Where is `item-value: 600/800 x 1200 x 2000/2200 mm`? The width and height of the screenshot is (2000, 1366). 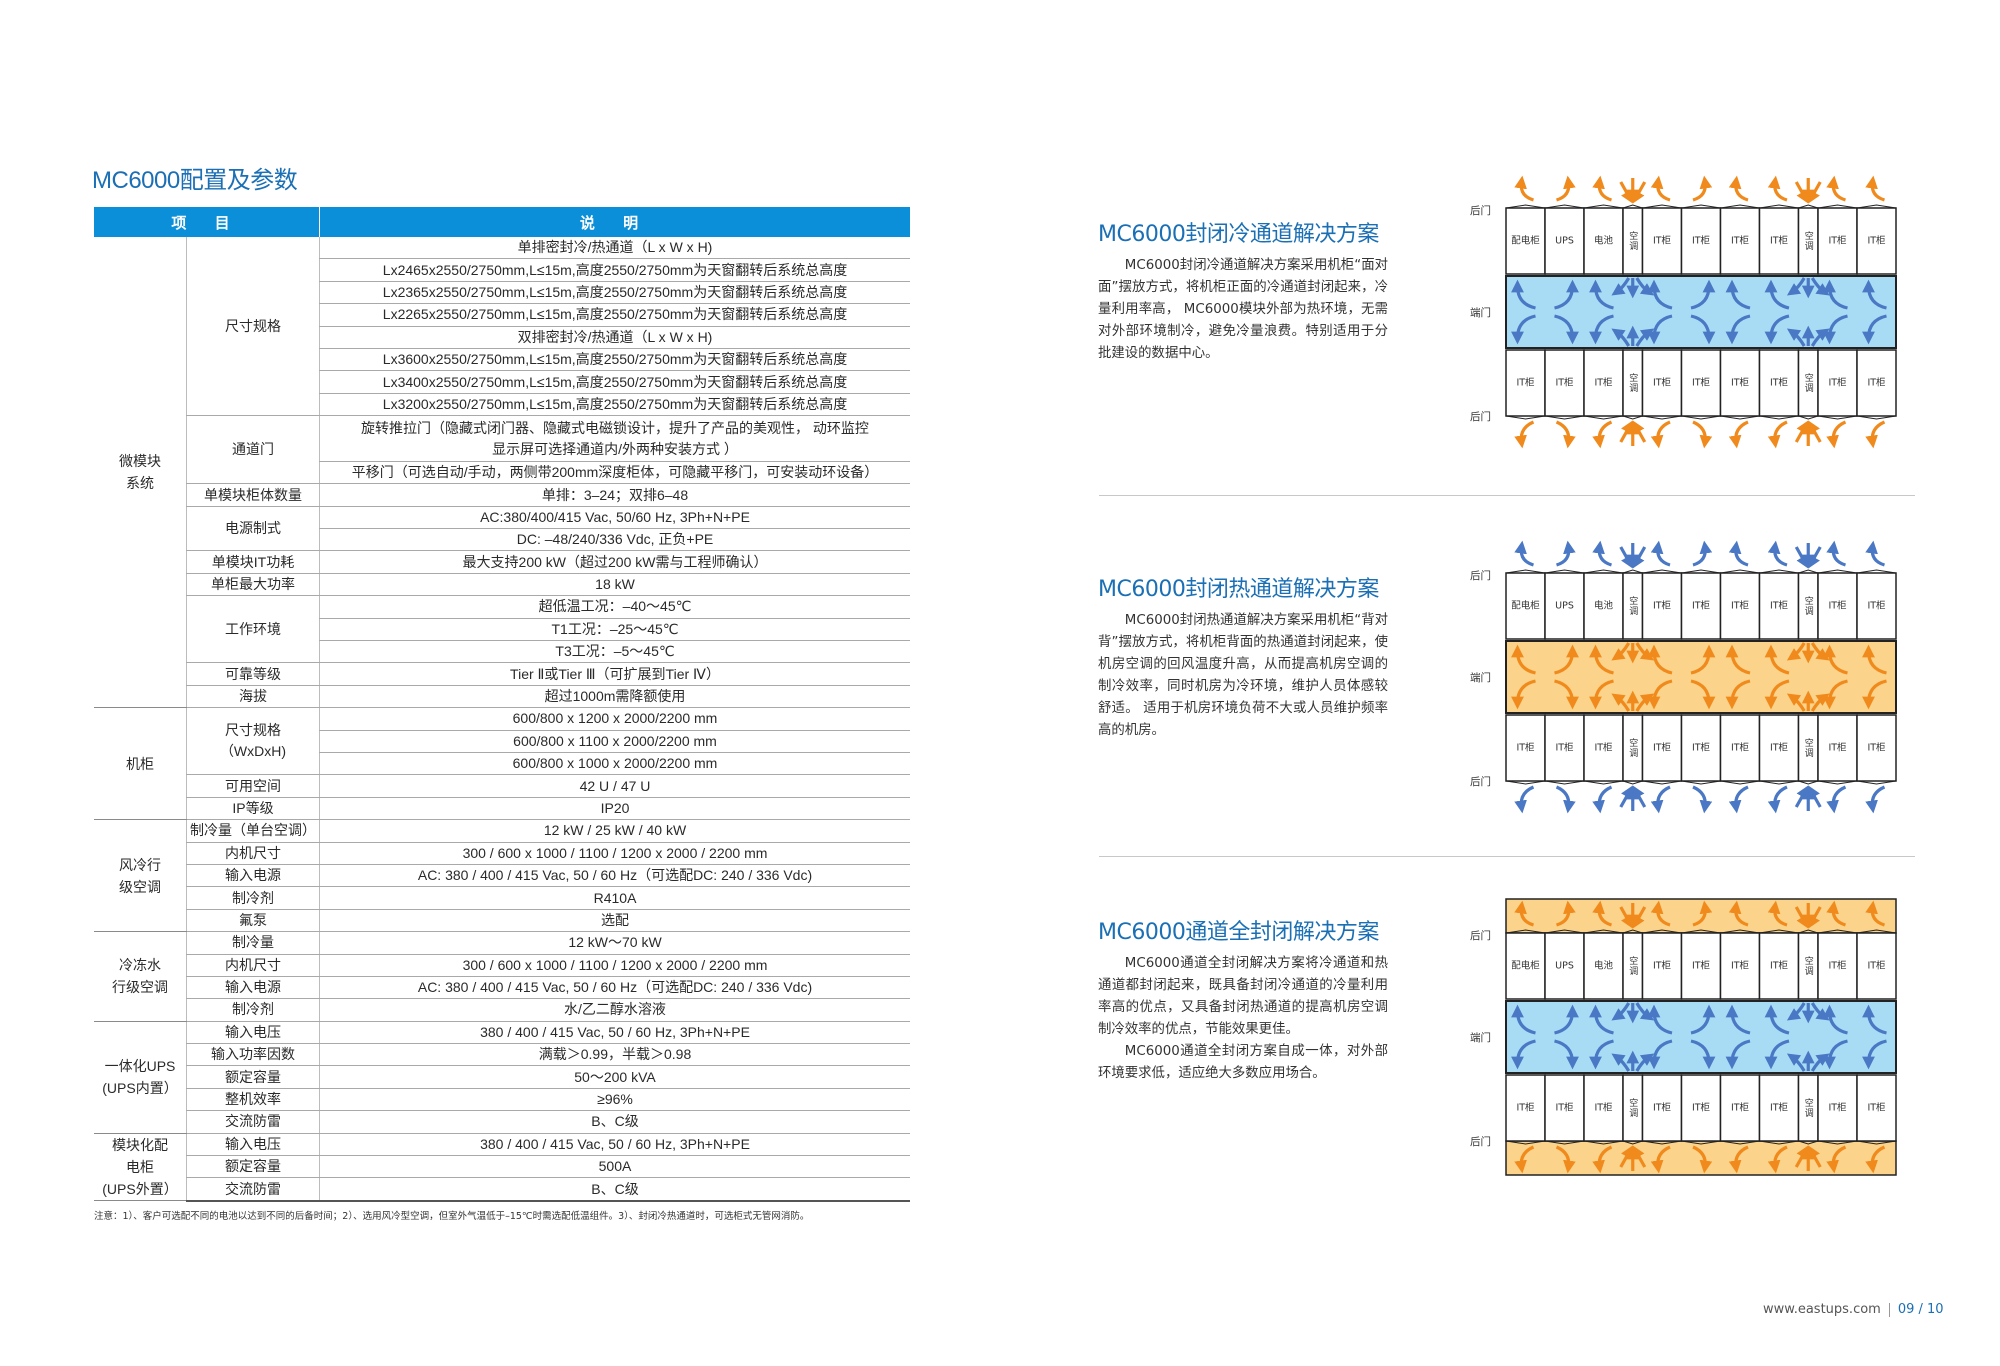 item-value: 600/800 x 1200 x 2000/2200 mm is located at coordinates (614, 719).